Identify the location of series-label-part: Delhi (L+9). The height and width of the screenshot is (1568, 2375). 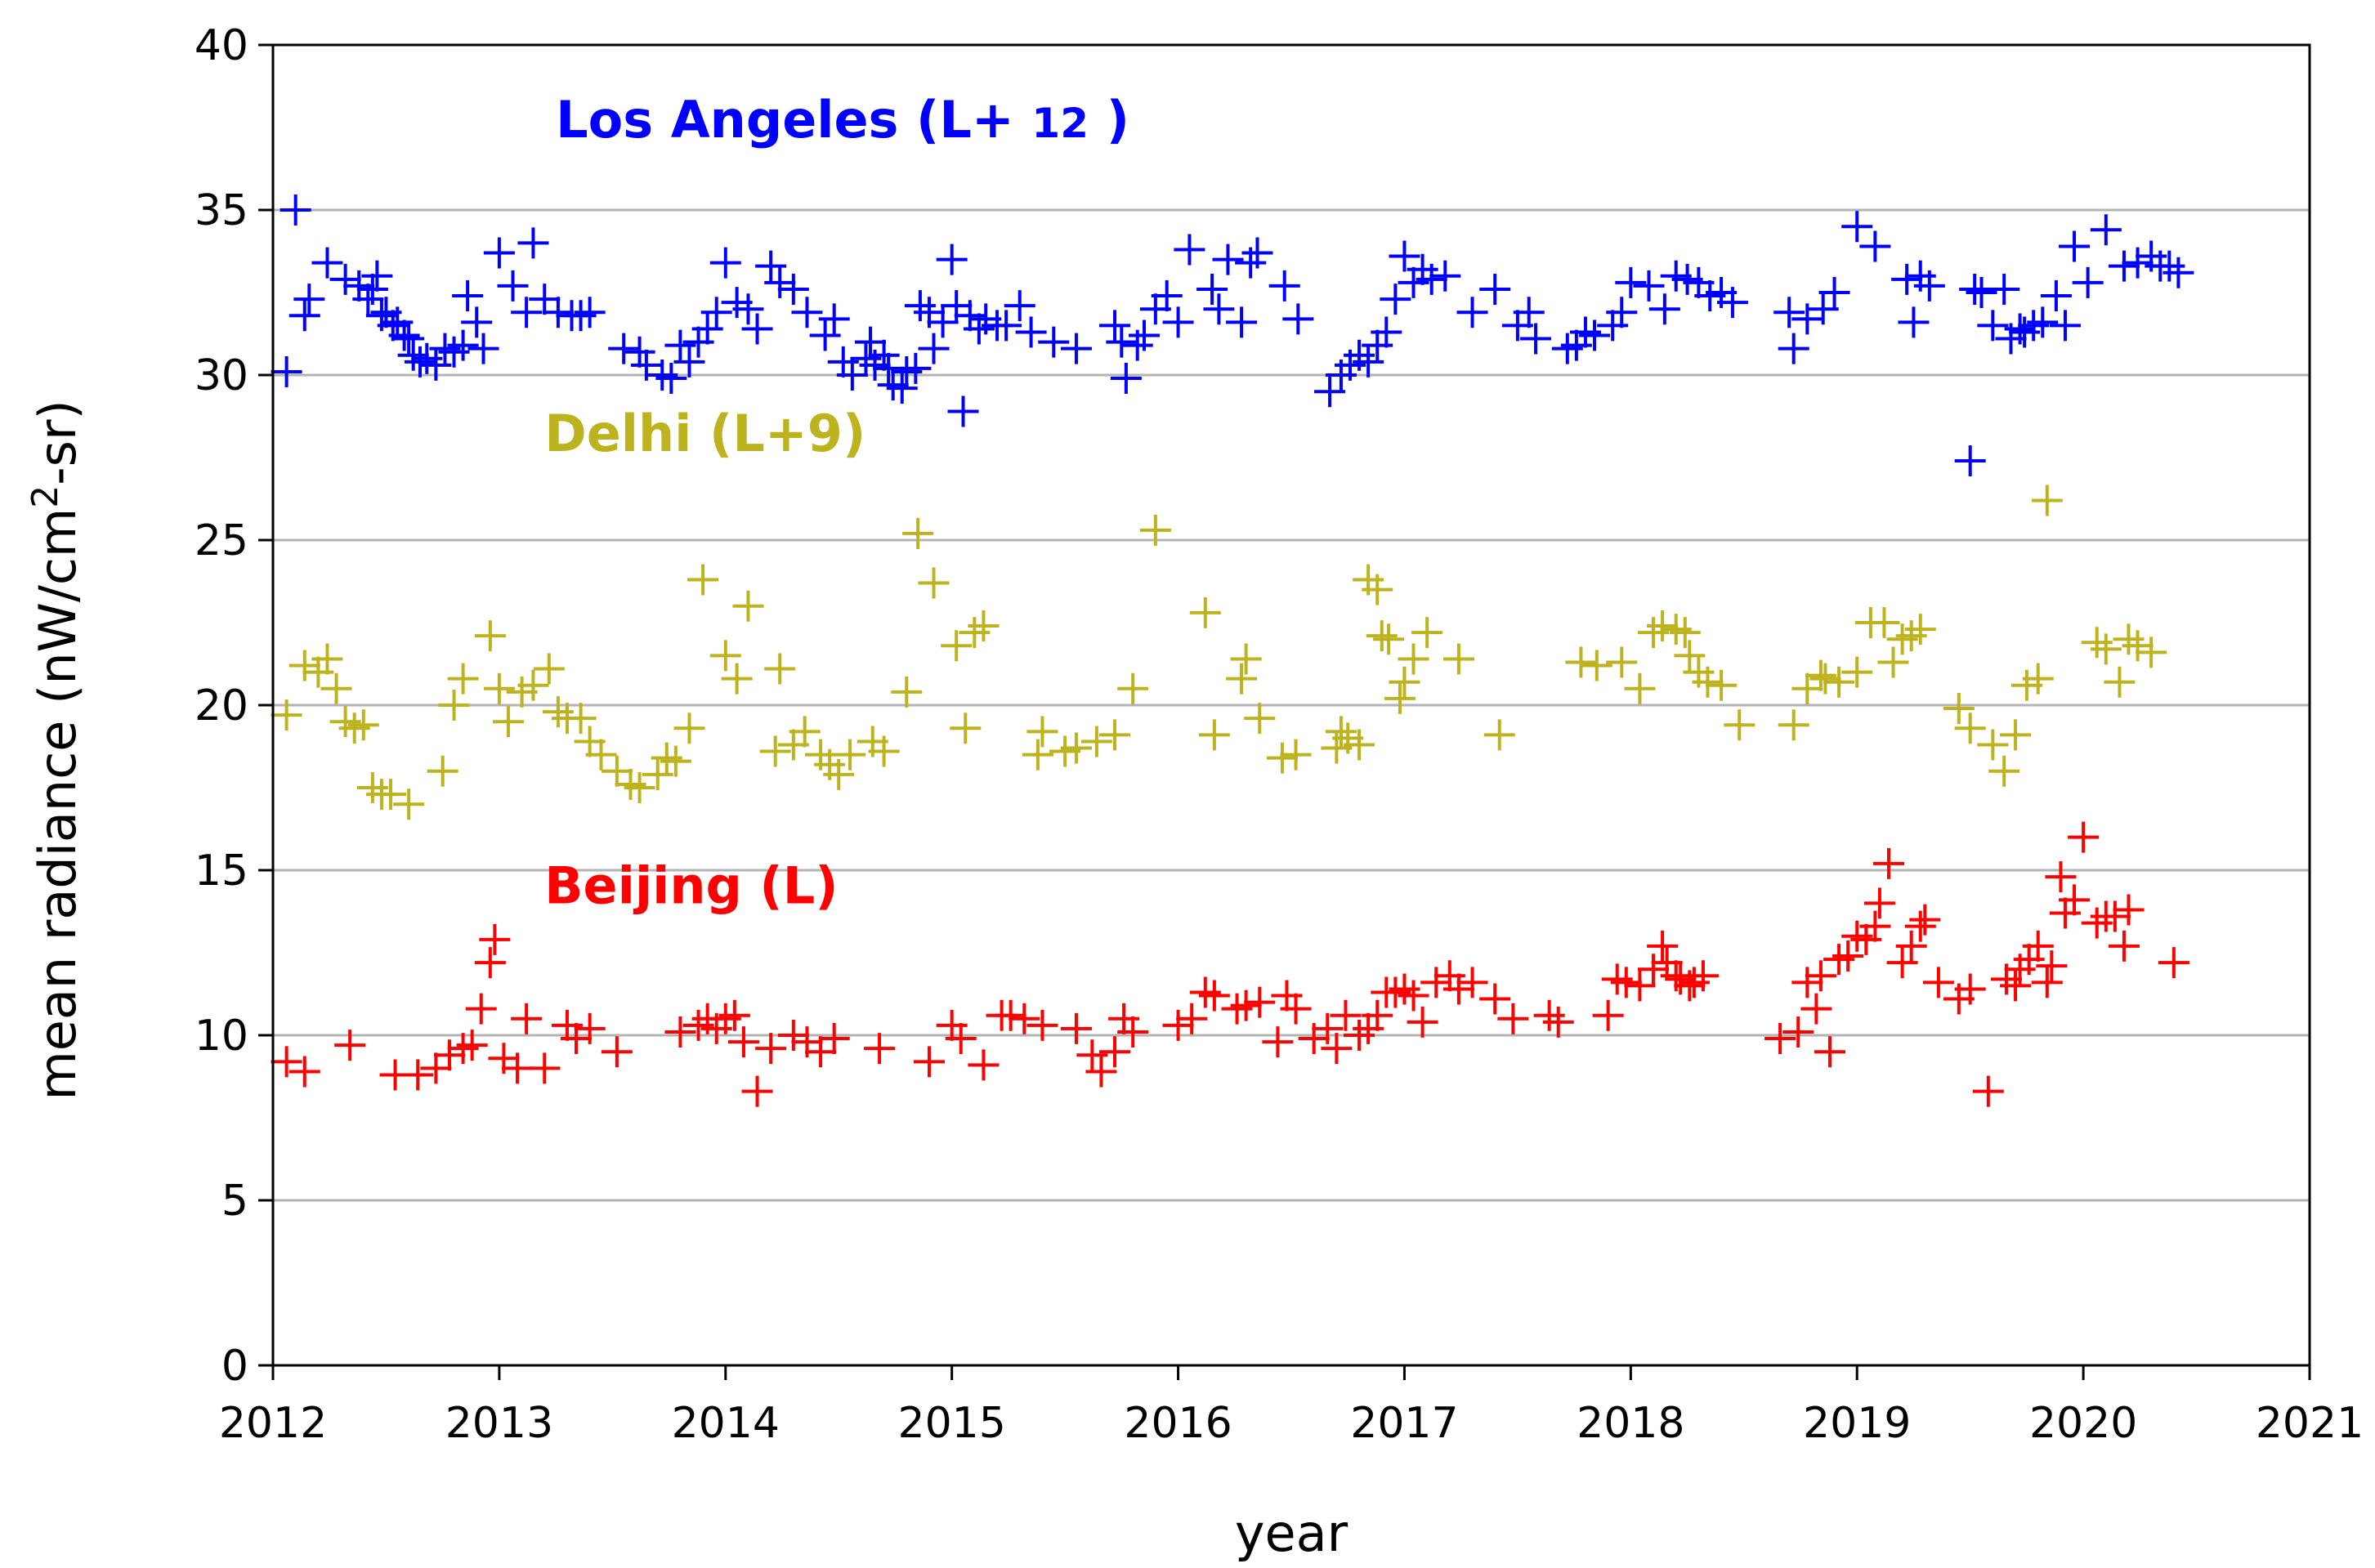
(704, 433).